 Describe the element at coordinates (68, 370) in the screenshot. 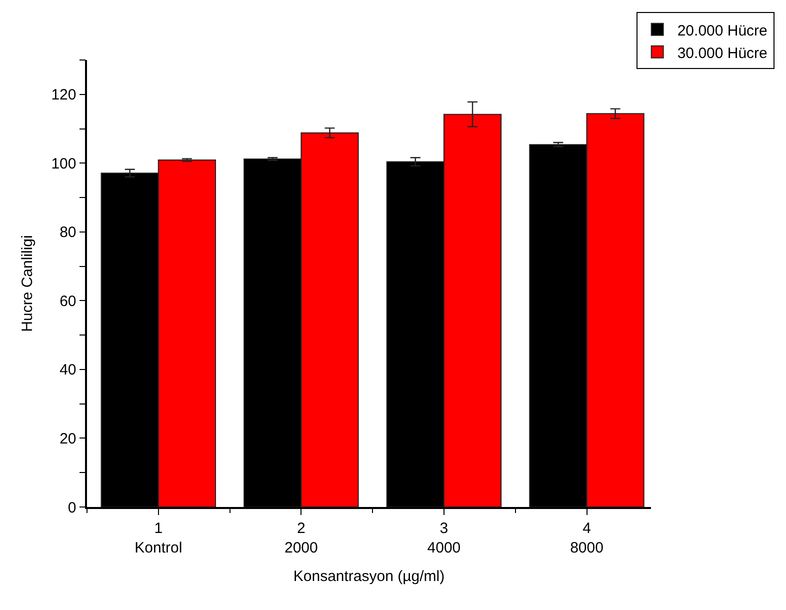

I see `y-tick-label: 40` at that location.